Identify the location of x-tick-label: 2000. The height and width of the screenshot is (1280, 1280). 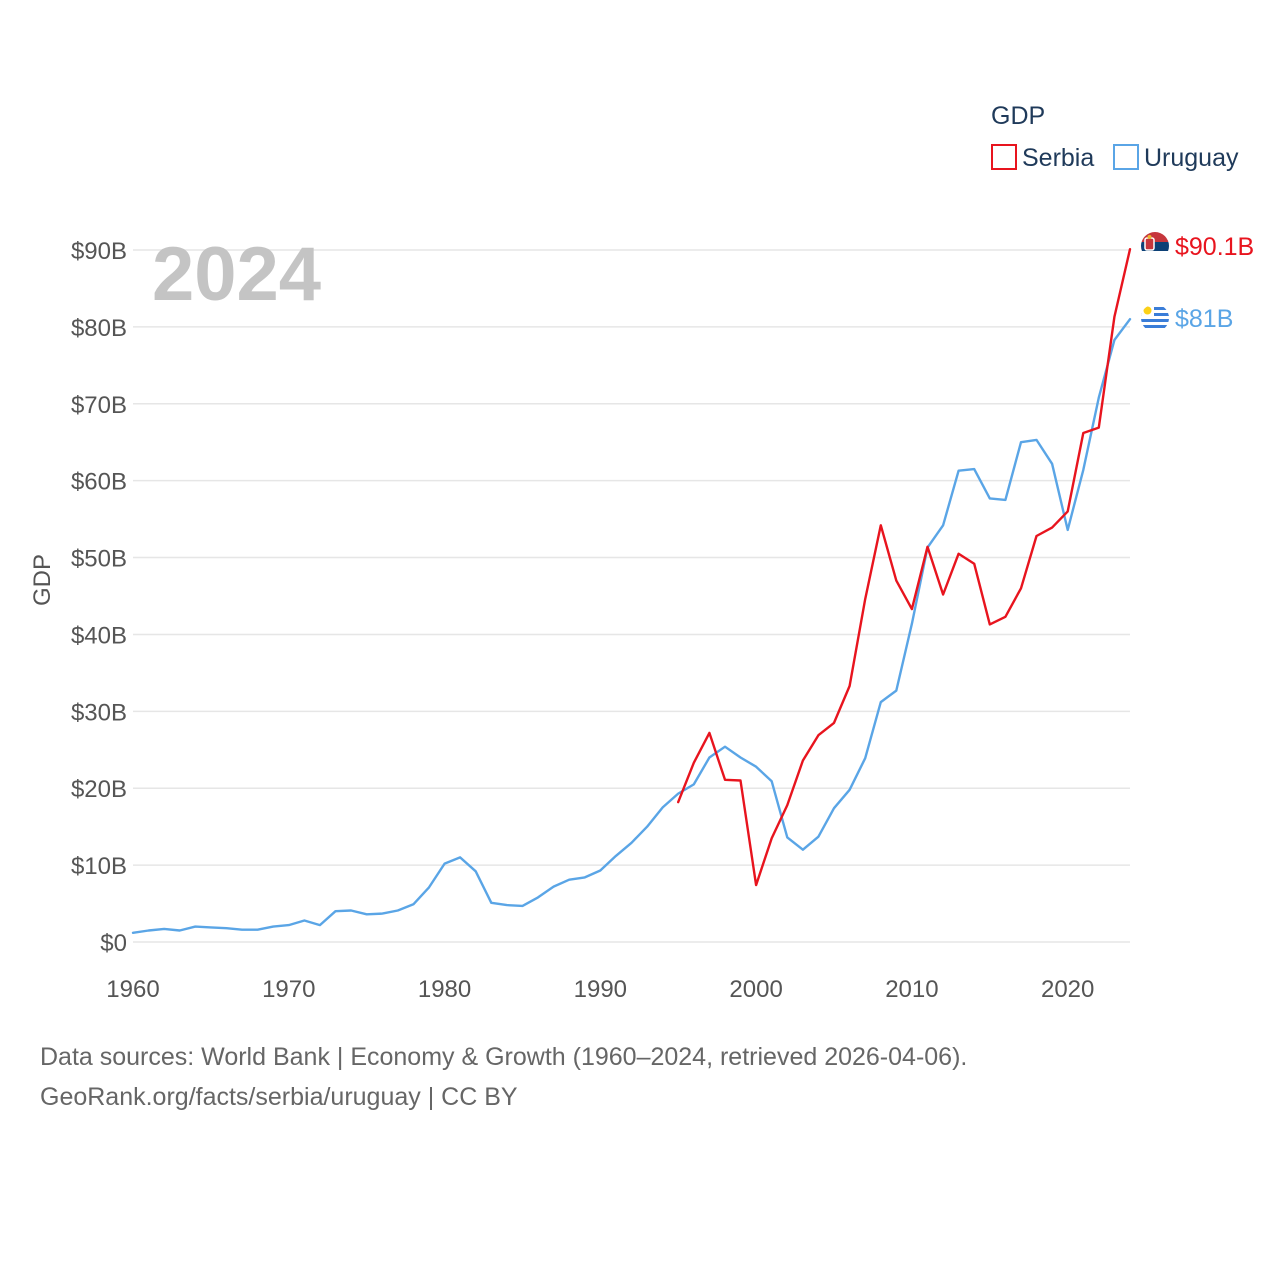
(755, 989).